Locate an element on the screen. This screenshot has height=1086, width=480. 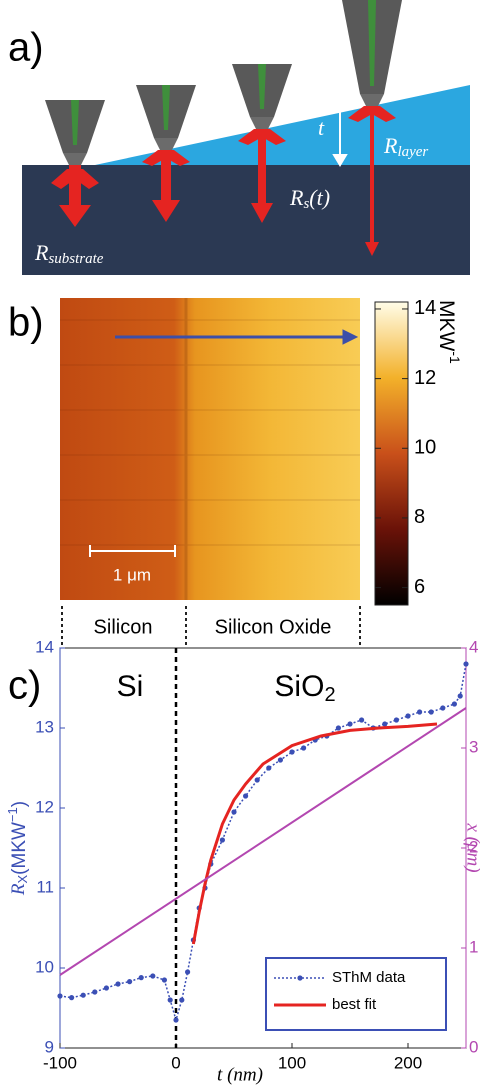
y2-tick-label: 4 is located at coordinates (473, 646).